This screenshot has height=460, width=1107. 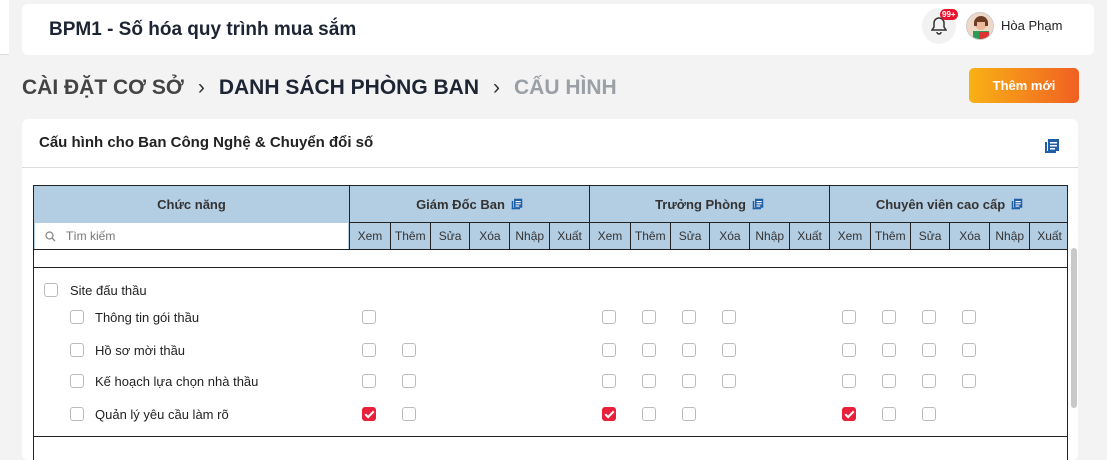 What do you see at coordinates (349, 87) in the screenshot?
I see `breadcrumb-item: DANH SÁCH PHÒNG BAN` at bounding box center [349, 87].